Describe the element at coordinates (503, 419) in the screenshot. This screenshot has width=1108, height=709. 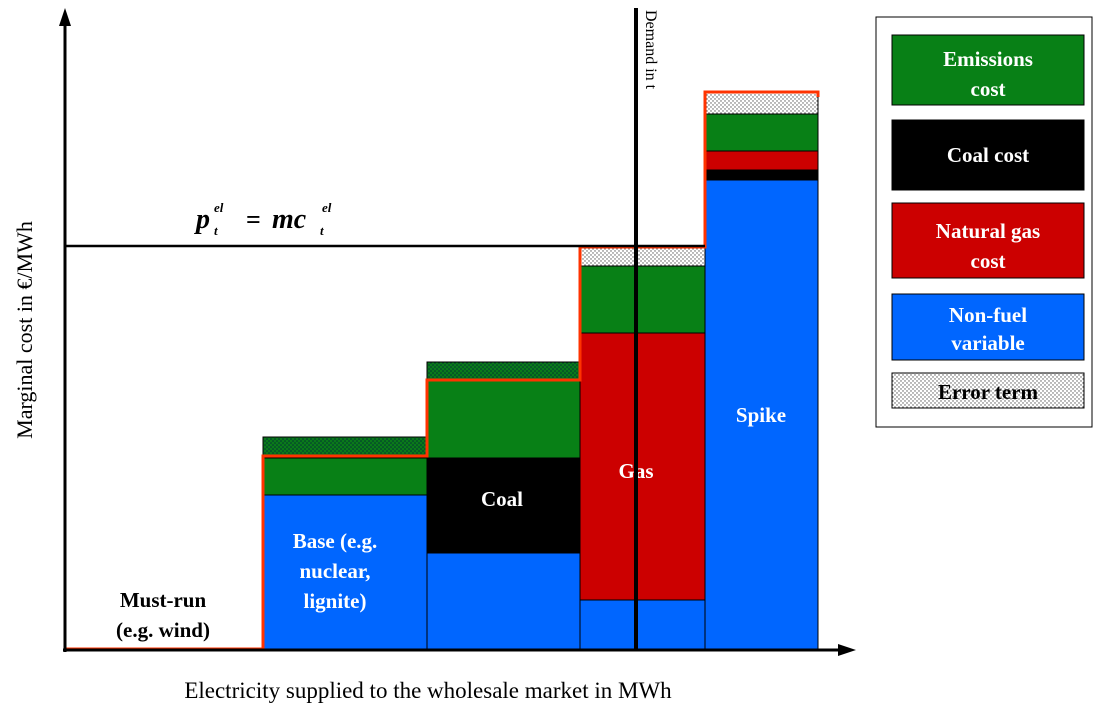
I see `coal-emissions` at that location.